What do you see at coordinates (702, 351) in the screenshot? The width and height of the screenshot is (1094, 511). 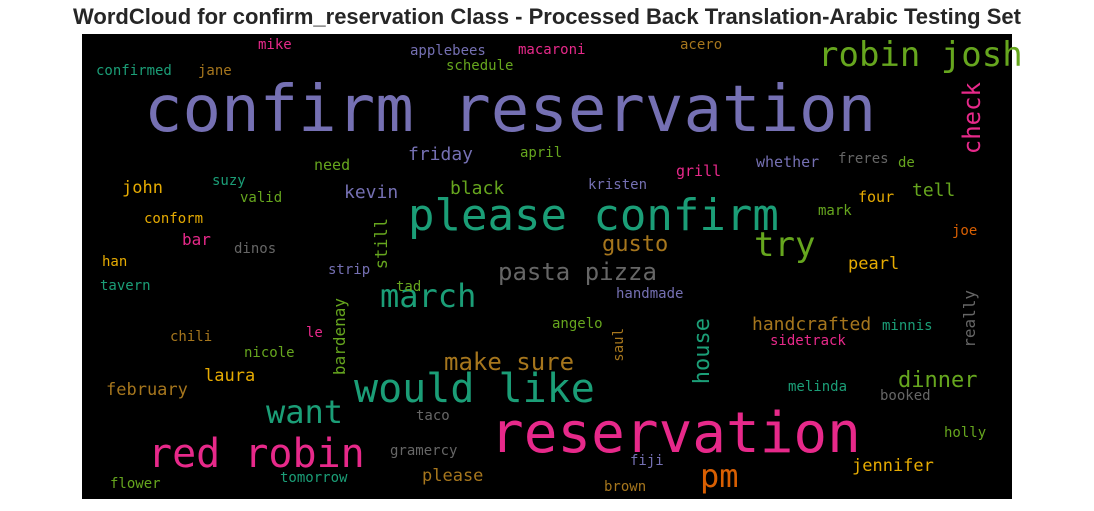 I see `word-house: house` at bounding box center [702, 351].